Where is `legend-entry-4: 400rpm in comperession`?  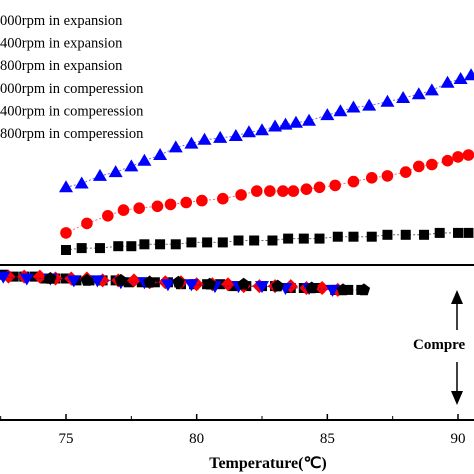
legend-entry-4: 400rpm in comperession is located at coordinates (72, 111).